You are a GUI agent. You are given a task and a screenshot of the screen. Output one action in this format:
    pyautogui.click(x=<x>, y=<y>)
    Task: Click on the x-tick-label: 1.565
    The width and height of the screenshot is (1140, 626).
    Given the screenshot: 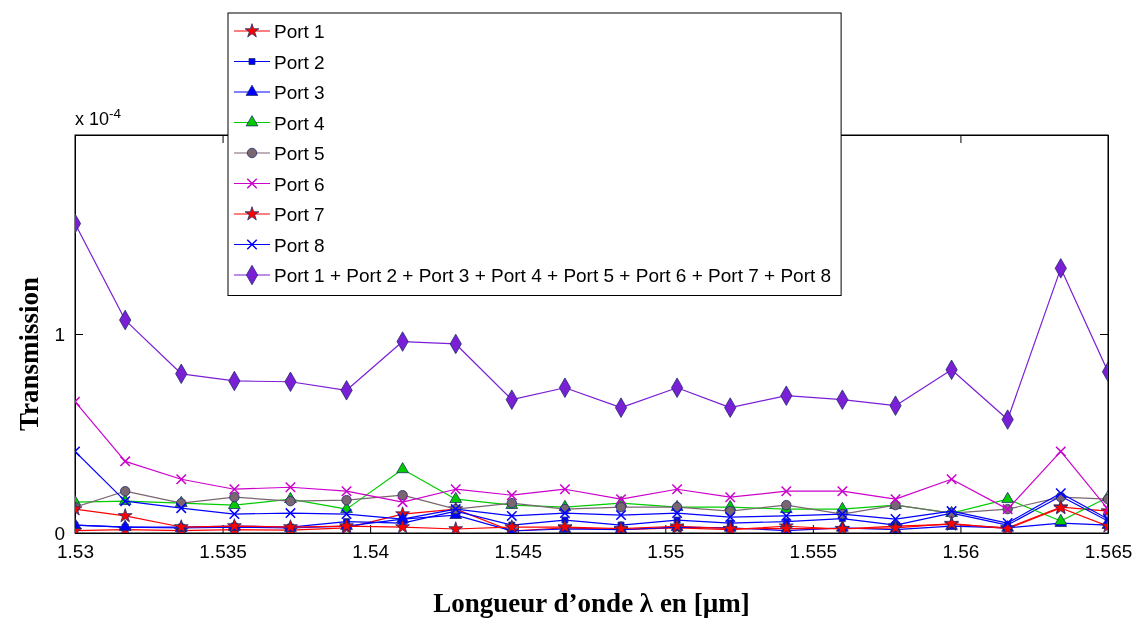 What is the action you would take?
    pyautogui.click(x=1108, y=552)
    